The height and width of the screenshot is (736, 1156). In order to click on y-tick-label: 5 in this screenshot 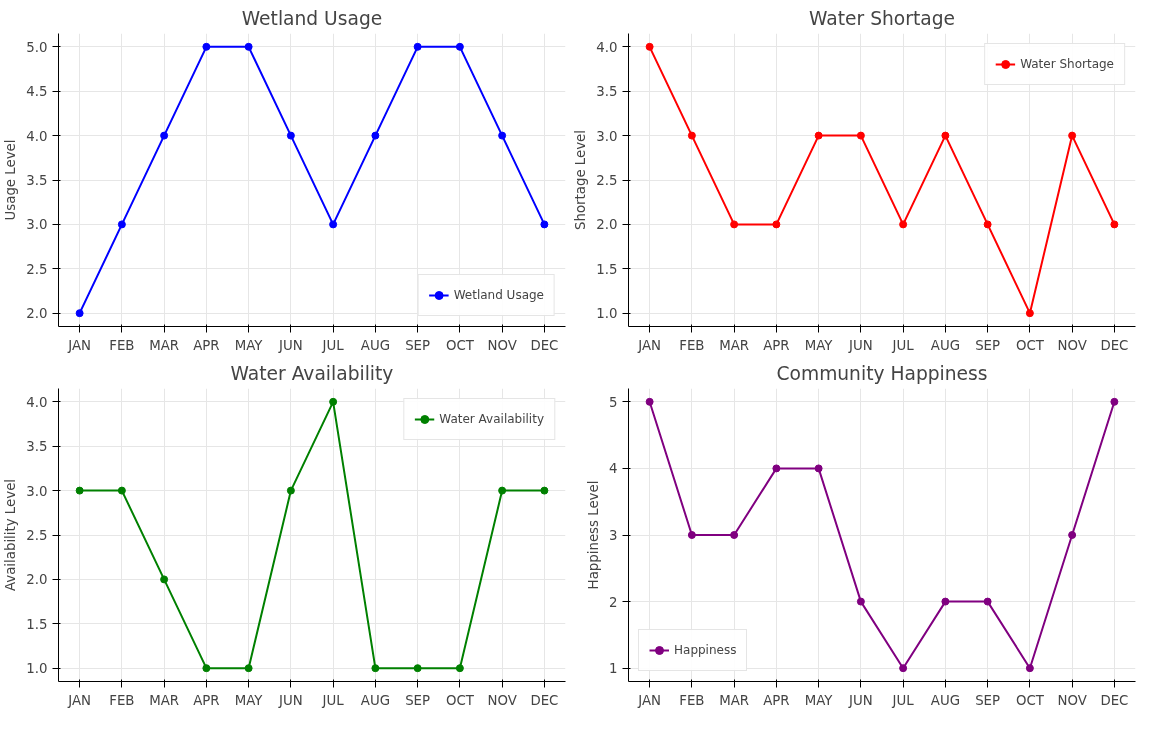, I will do `click(613, 402)`.